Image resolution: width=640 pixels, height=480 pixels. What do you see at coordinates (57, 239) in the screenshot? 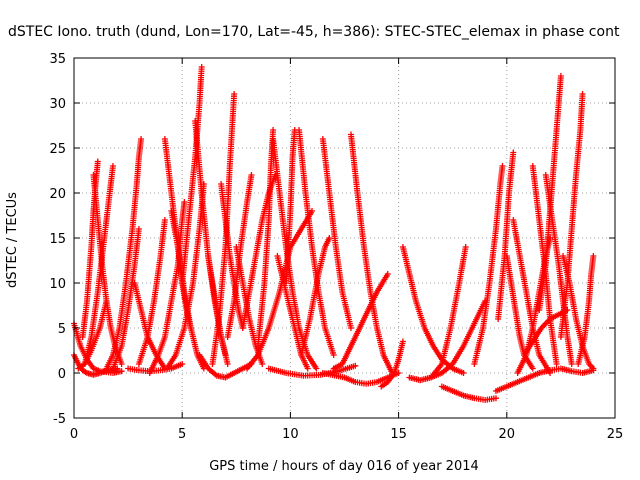
I see `y-tick-label: 15` at bounding box center [57, 239].